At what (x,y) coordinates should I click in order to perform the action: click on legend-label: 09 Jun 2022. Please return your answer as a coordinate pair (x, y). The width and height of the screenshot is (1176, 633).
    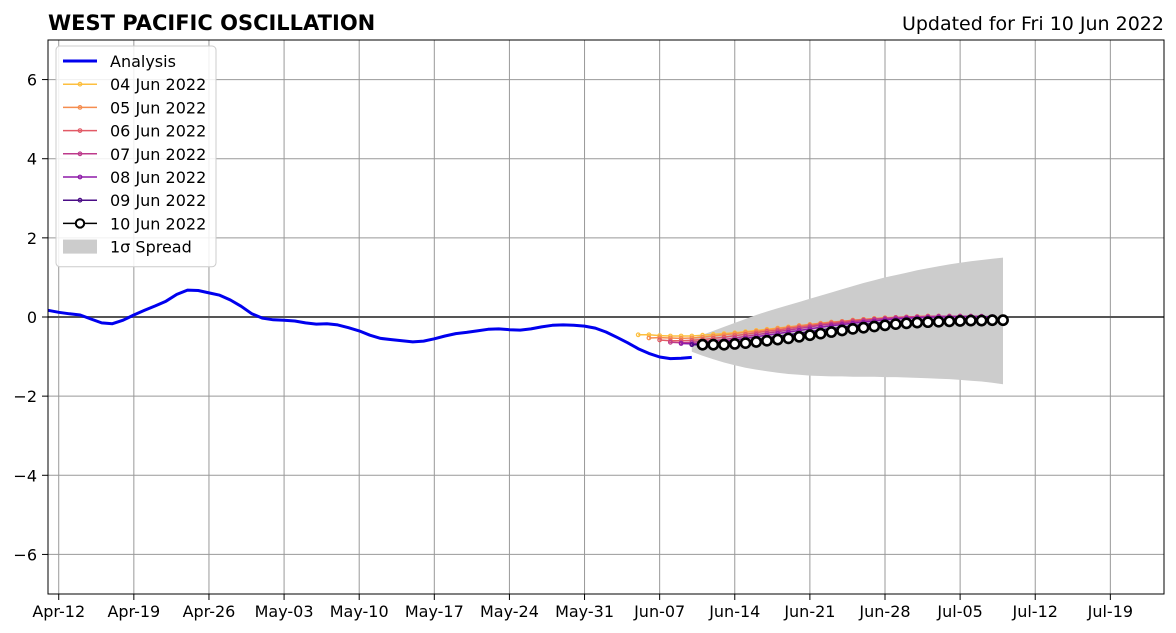
    Looking at the image, I should click on (158, 200).